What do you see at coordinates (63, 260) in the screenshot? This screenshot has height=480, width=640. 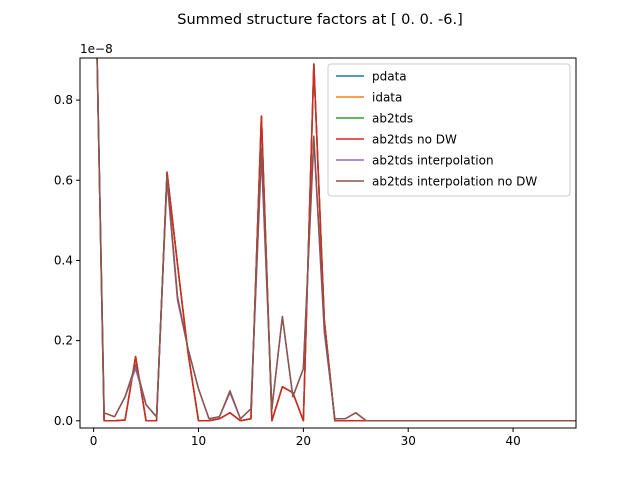 I see `y-tick-label: 0.4` at bounding box center [63, 260].